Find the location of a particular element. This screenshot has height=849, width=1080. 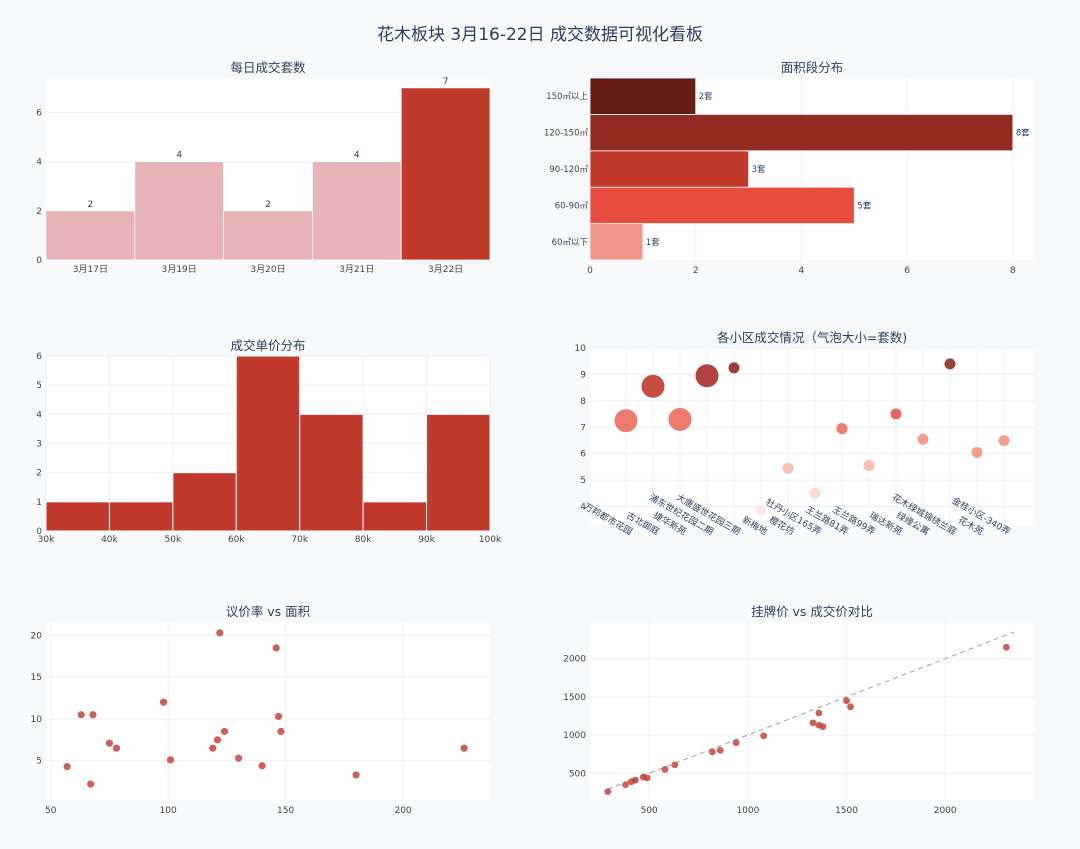

bubble-ytick-label: 7 is located at coordinates (583, 428).